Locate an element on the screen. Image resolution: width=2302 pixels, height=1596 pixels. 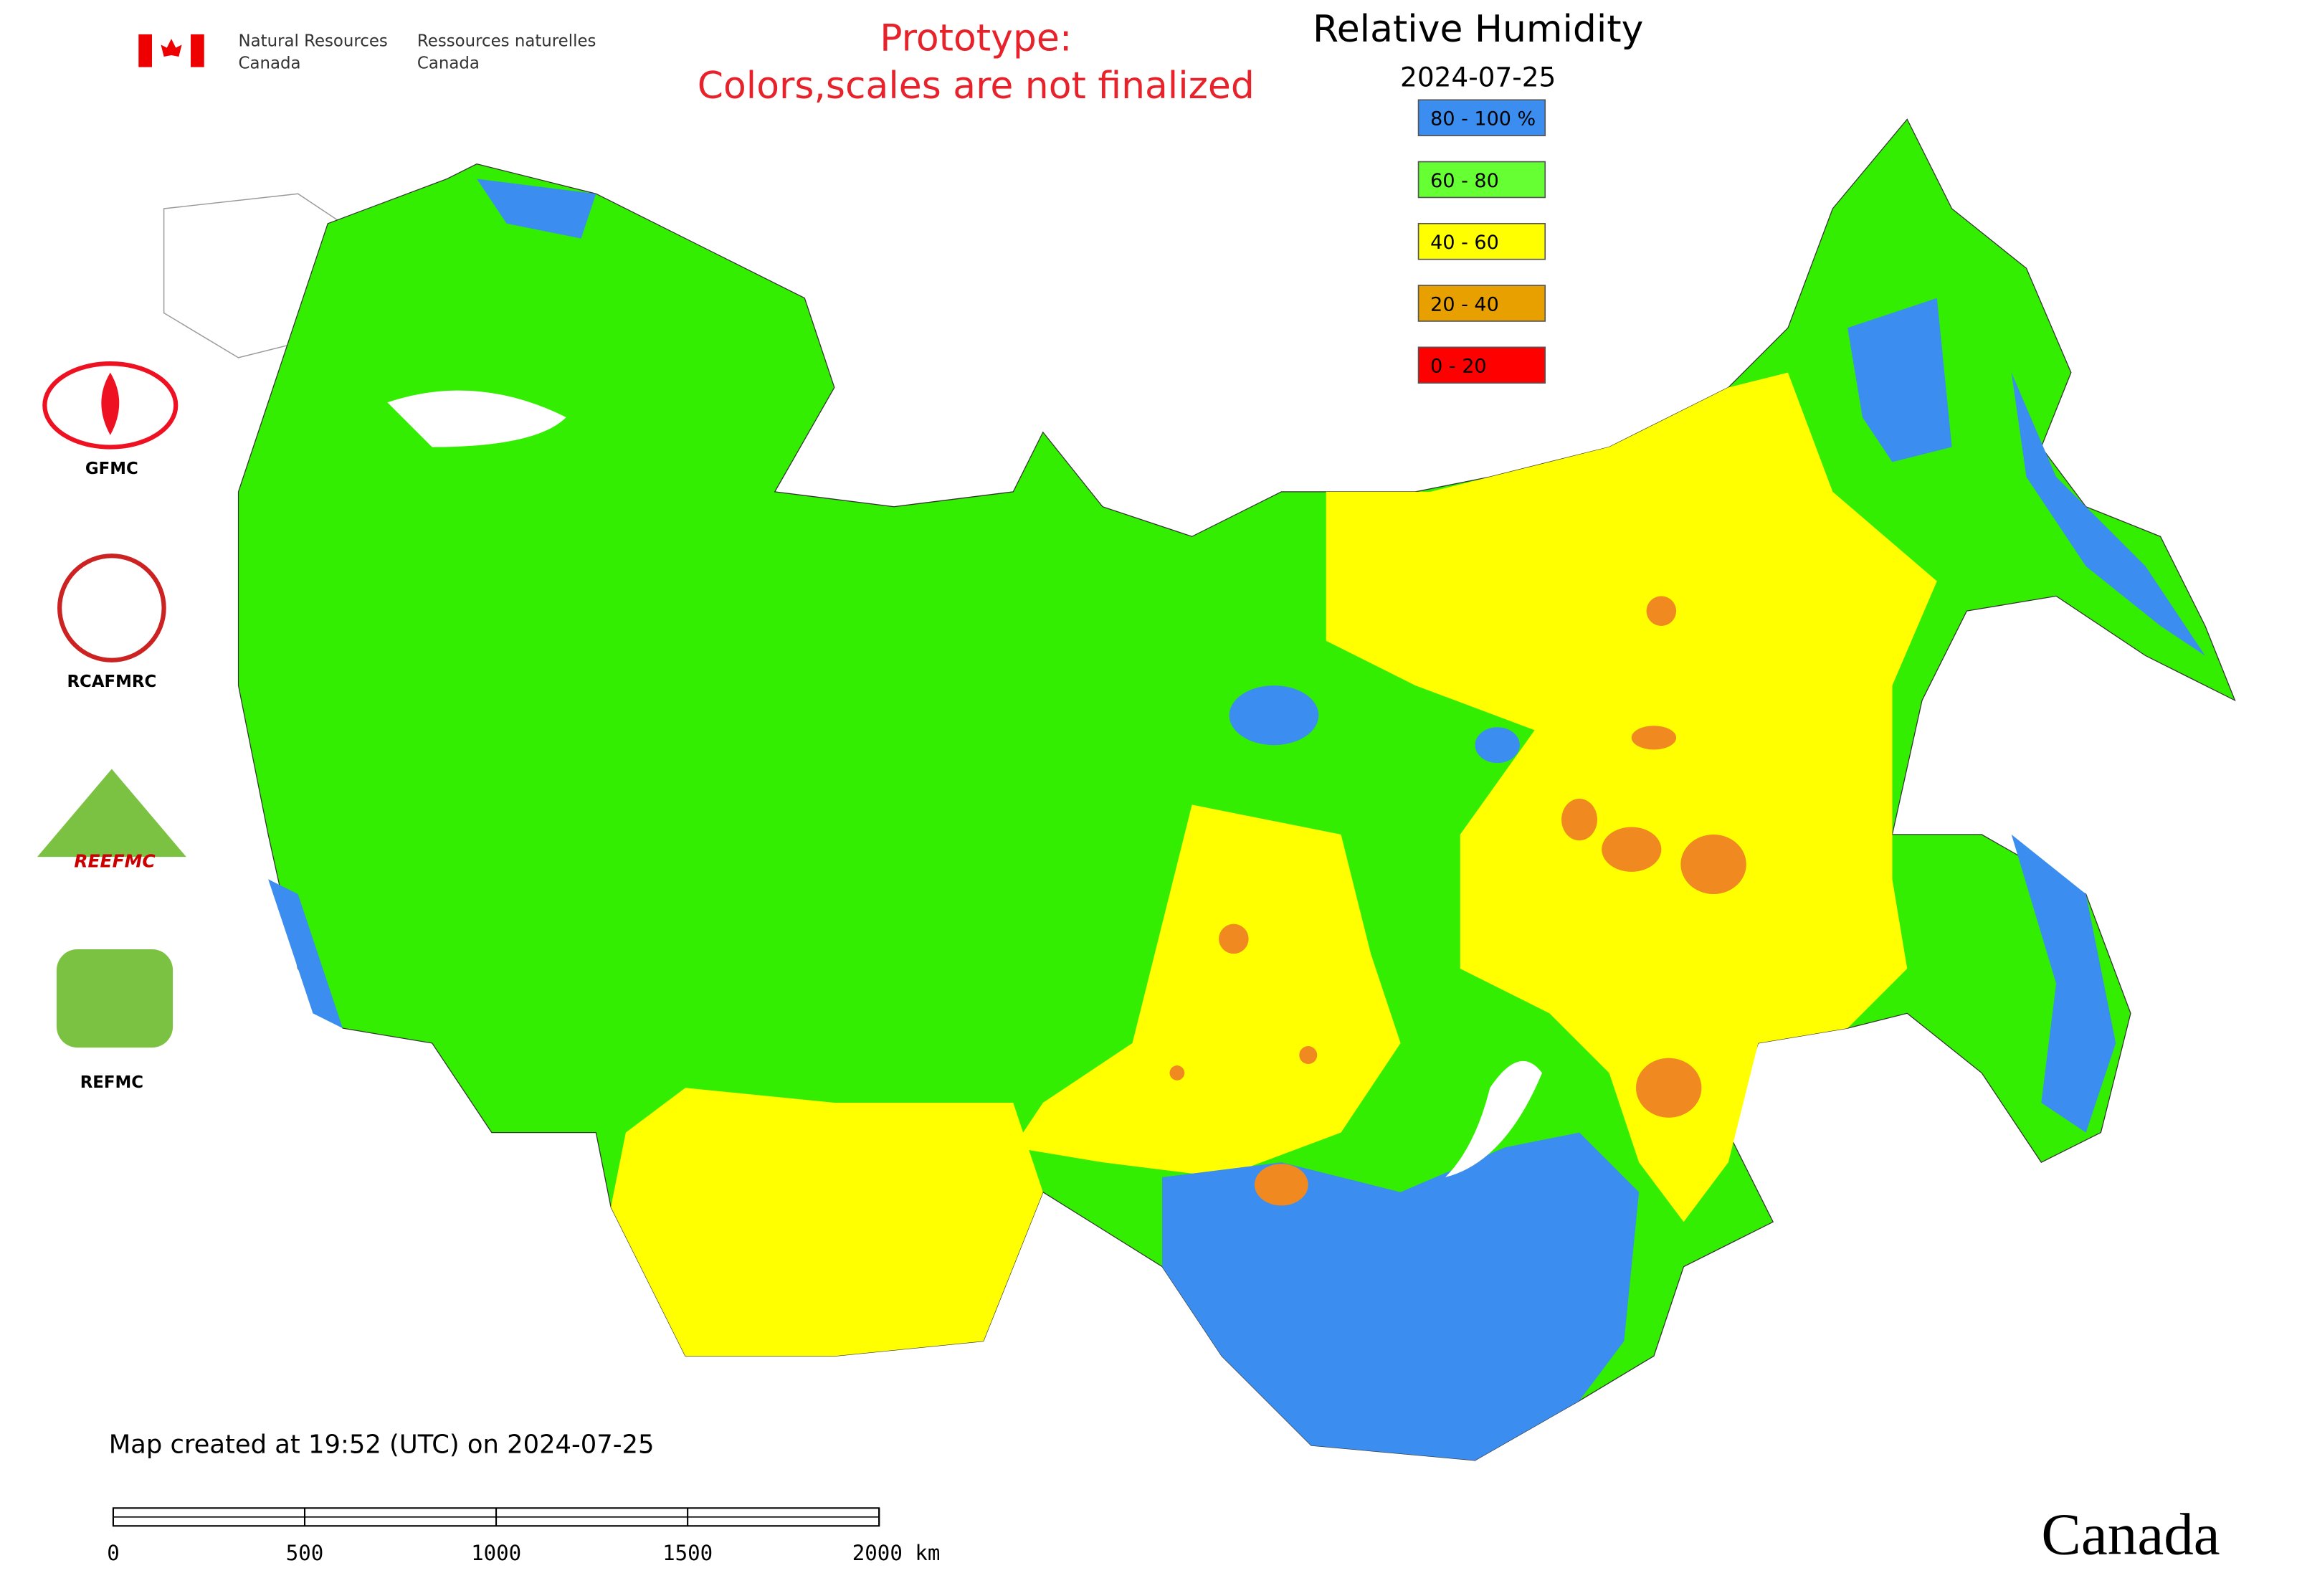
scale-label: 1000 is located at coordinates (496, 1553).